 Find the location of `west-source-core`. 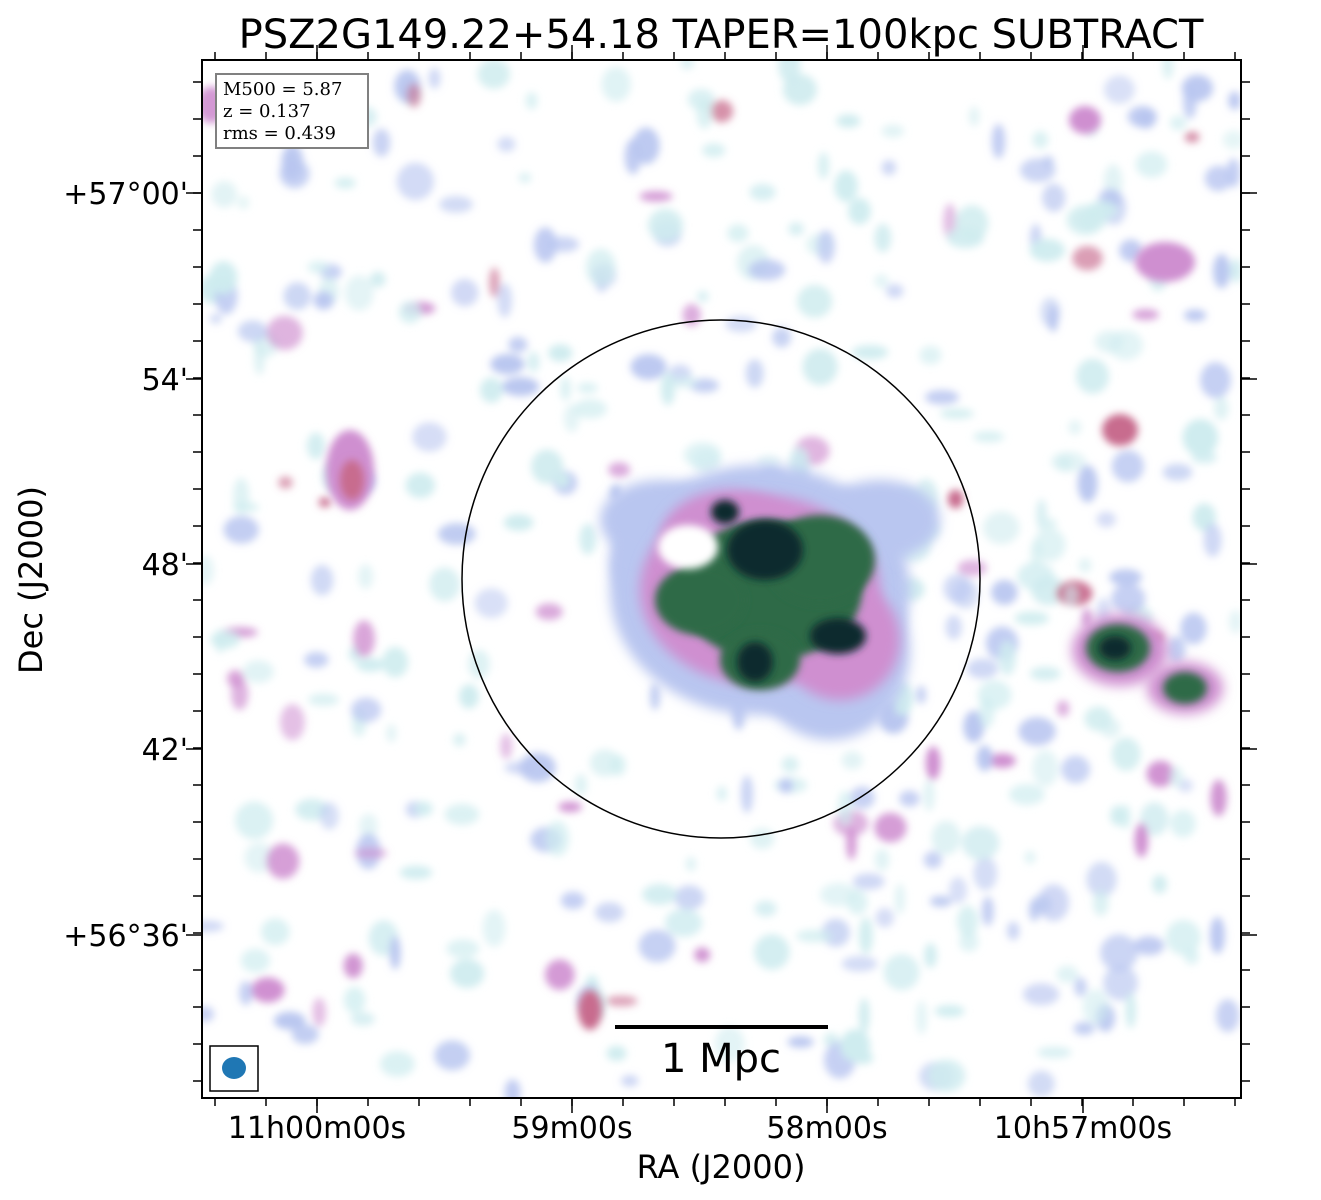

west-source-core is located at coordinates (352, 480).